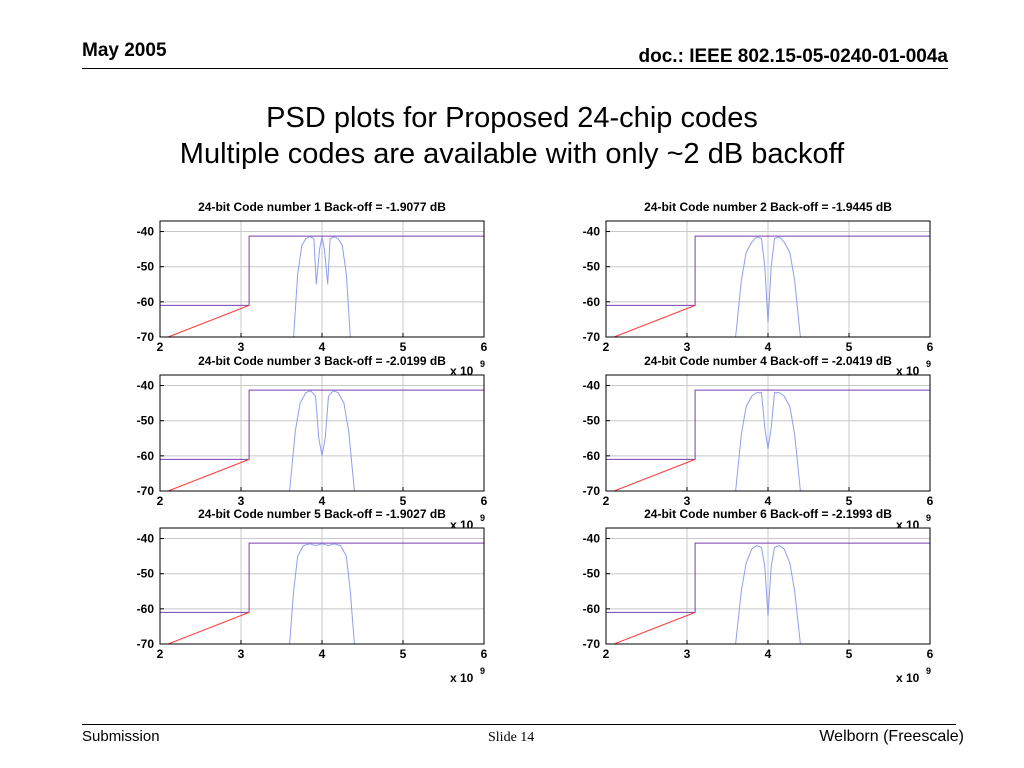 This screenshot has width=1024, height=768. I want to click on footer-left: Submission, so click(121, 736).